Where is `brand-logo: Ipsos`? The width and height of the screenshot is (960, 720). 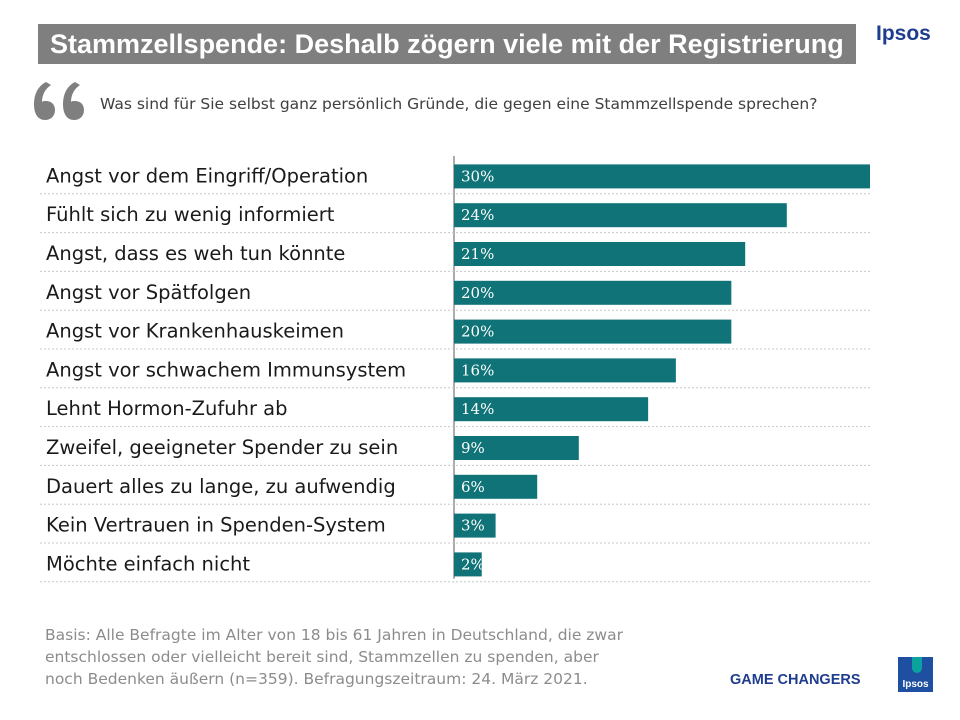 brand-logo: Ipsos is located at coordinates (903, 33).